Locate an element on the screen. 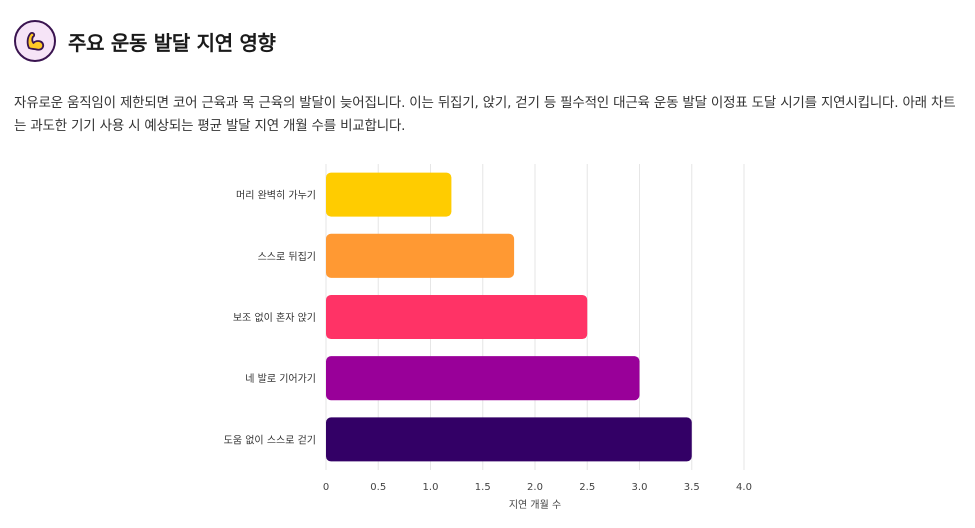  x-tick-label: 2.0 is located at coordinates (535, 487).